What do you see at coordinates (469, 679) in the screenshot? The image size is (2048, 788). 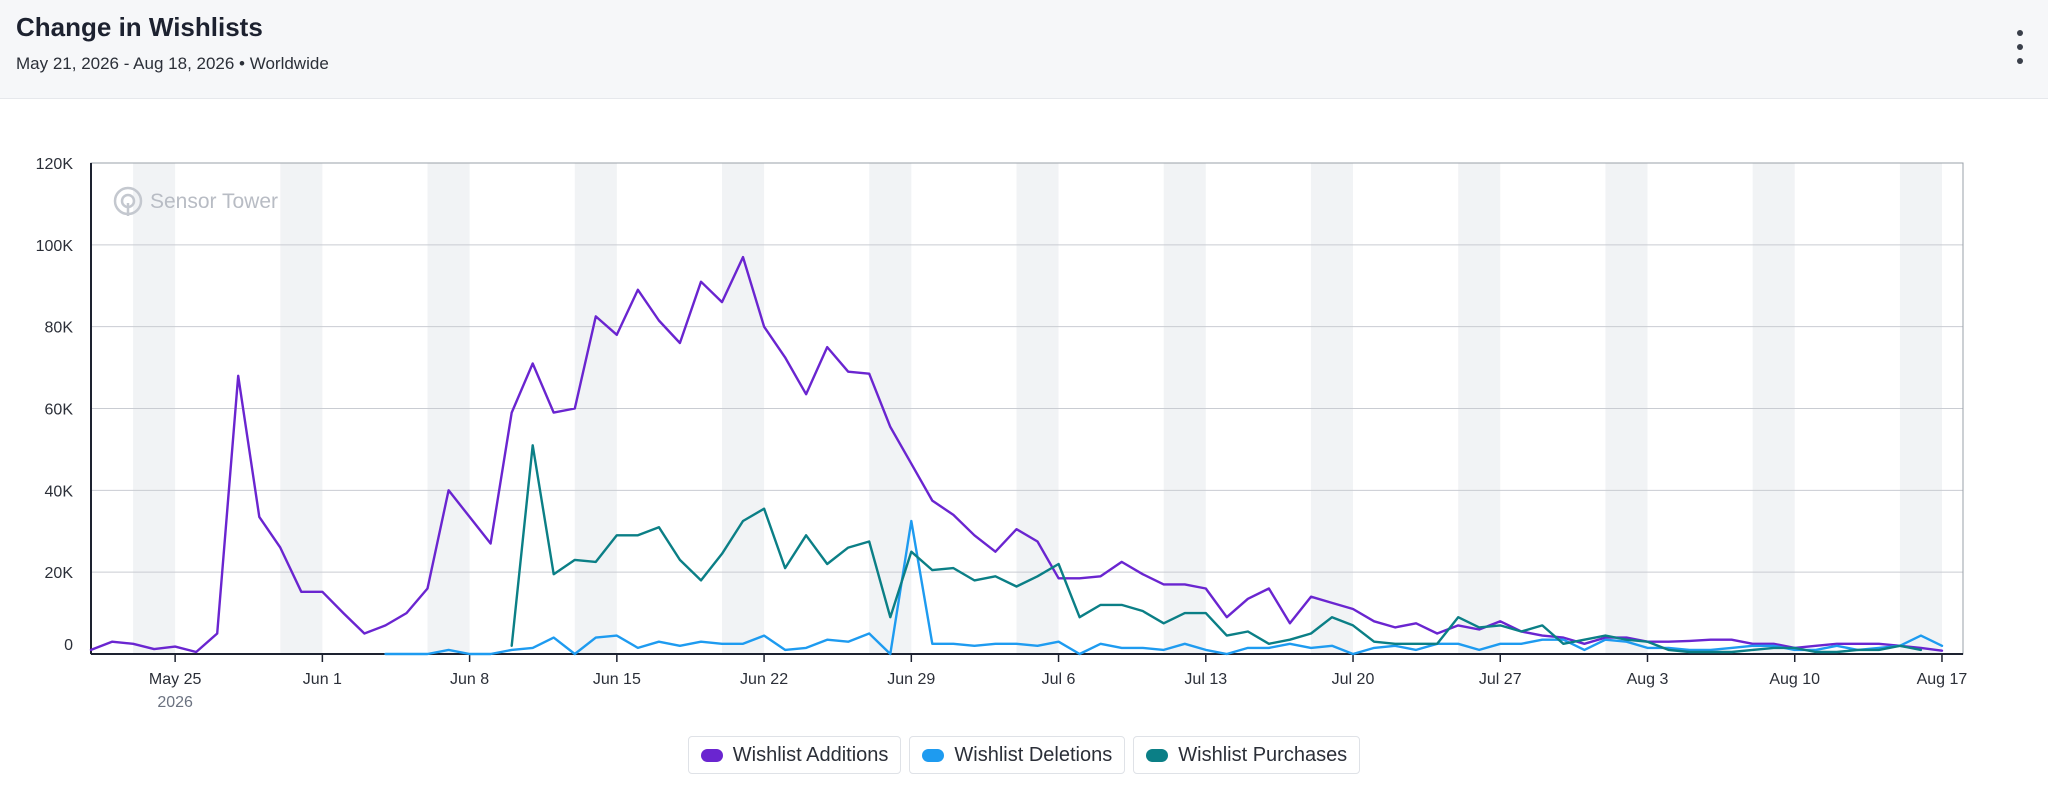 I see `x-tick-label: Jun 8` at bounding box center [469, 679].